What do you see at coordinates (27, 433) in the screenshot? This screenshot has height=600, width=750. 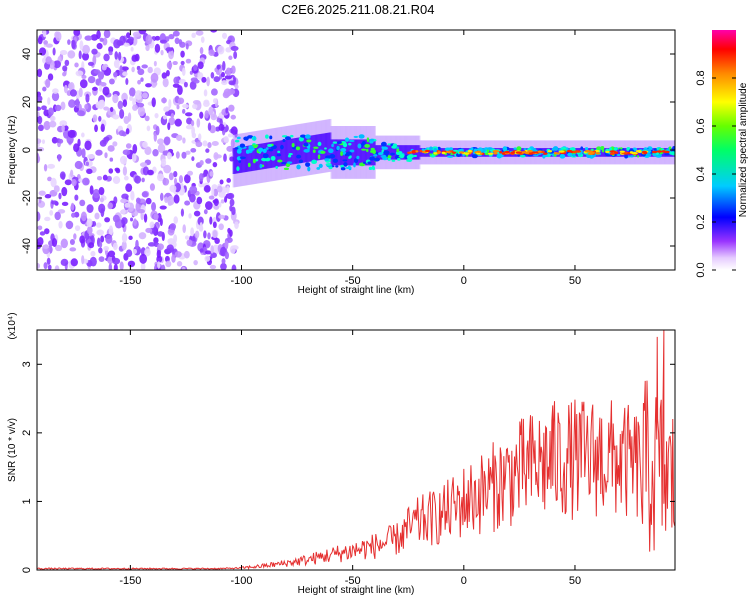 I see `y-tick-label: 2` at bounding box center [27, 433].